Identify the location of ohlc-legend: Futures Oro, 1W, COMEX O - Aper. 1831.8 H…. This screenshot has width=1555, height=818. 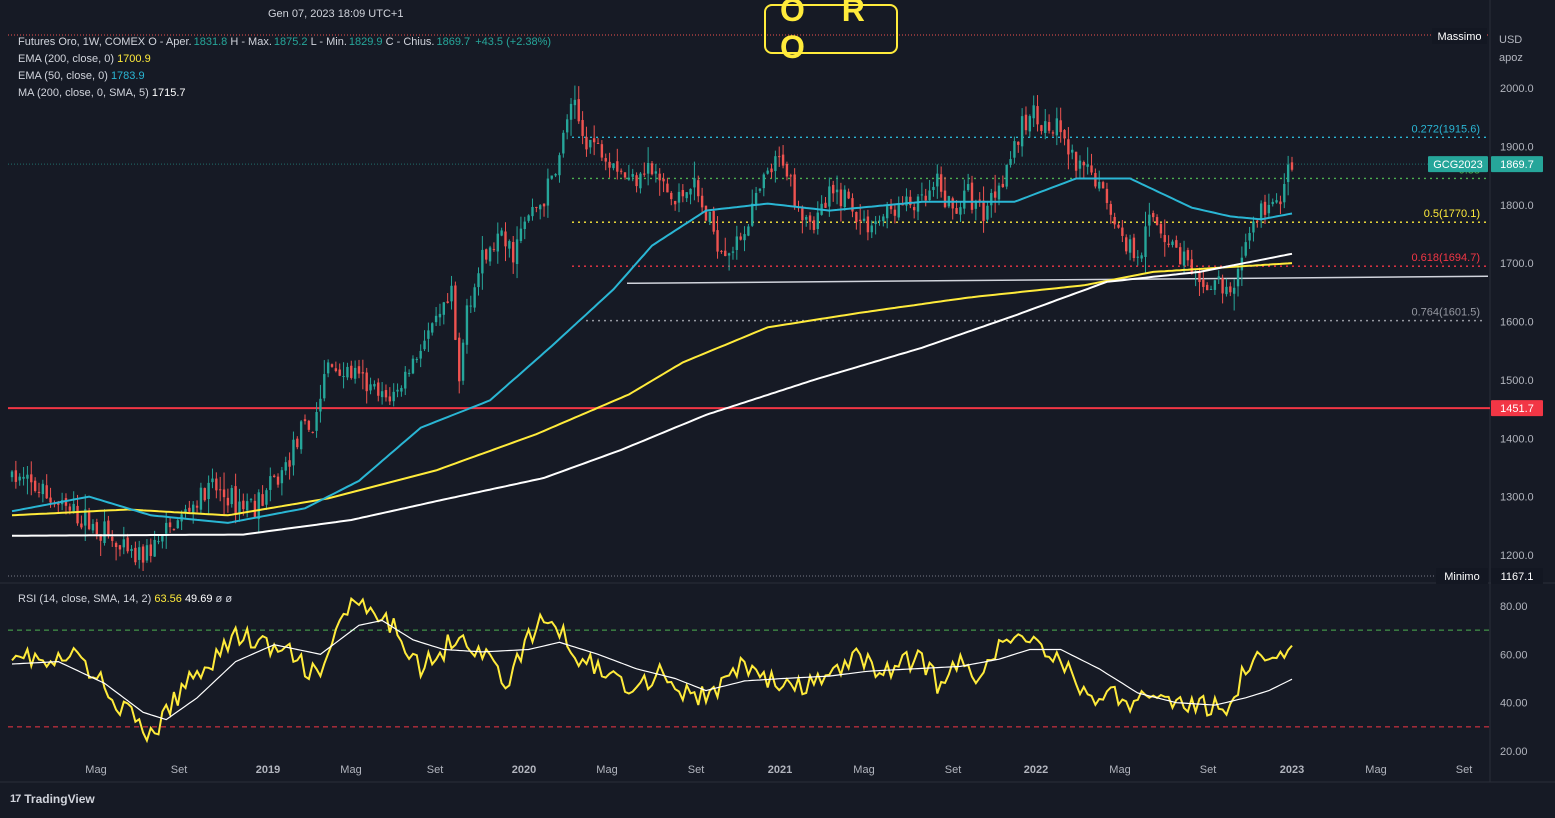
(284, 42).